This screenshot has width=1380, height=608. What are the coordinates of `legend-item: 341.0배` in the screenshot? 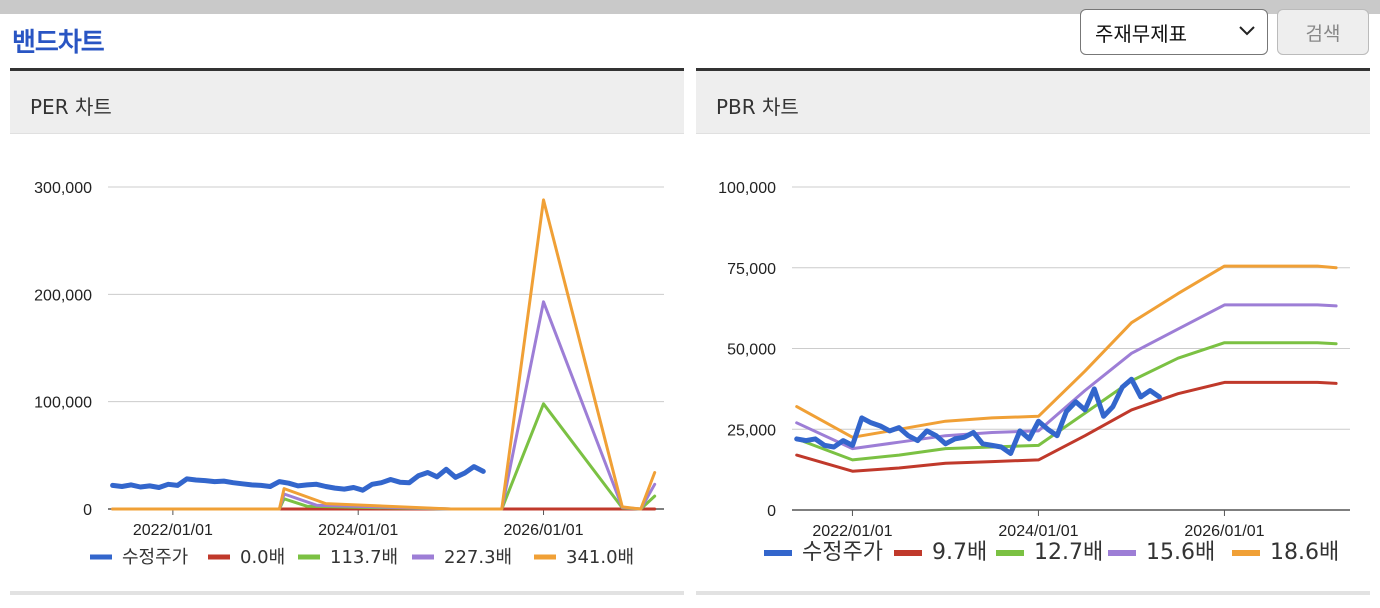 It's located at (584, 557).